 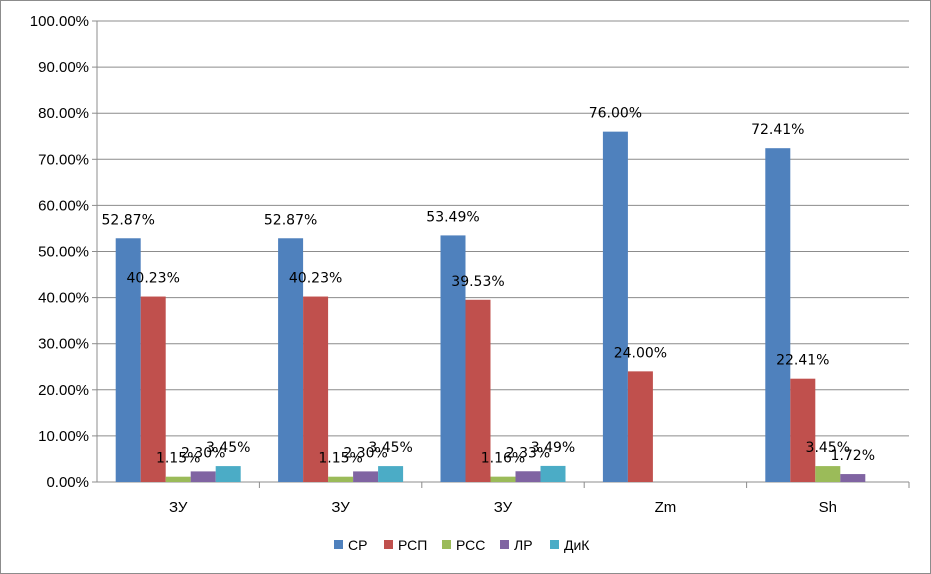 What do you see at coordinates (666, 507) in the screenshot?
I see `x-tick-label: Zm` at bounding box center [666, 507].